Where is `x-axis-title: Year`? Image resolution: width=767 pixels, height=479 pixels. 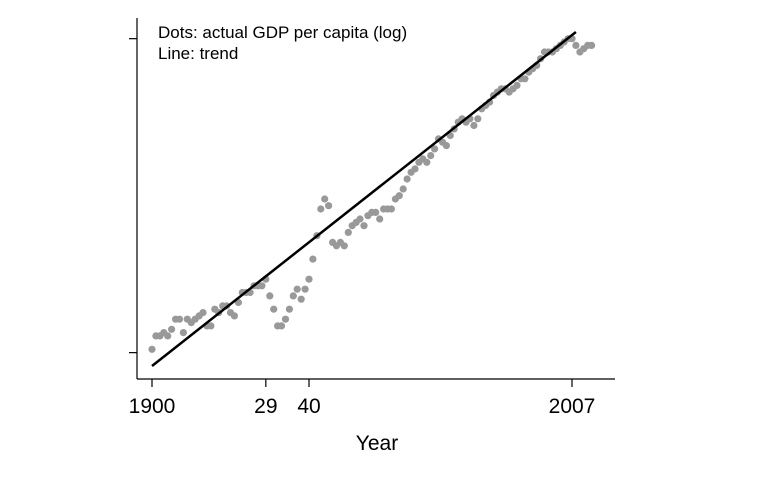 x-axis-title: Year is located at coordinates (377, 443).